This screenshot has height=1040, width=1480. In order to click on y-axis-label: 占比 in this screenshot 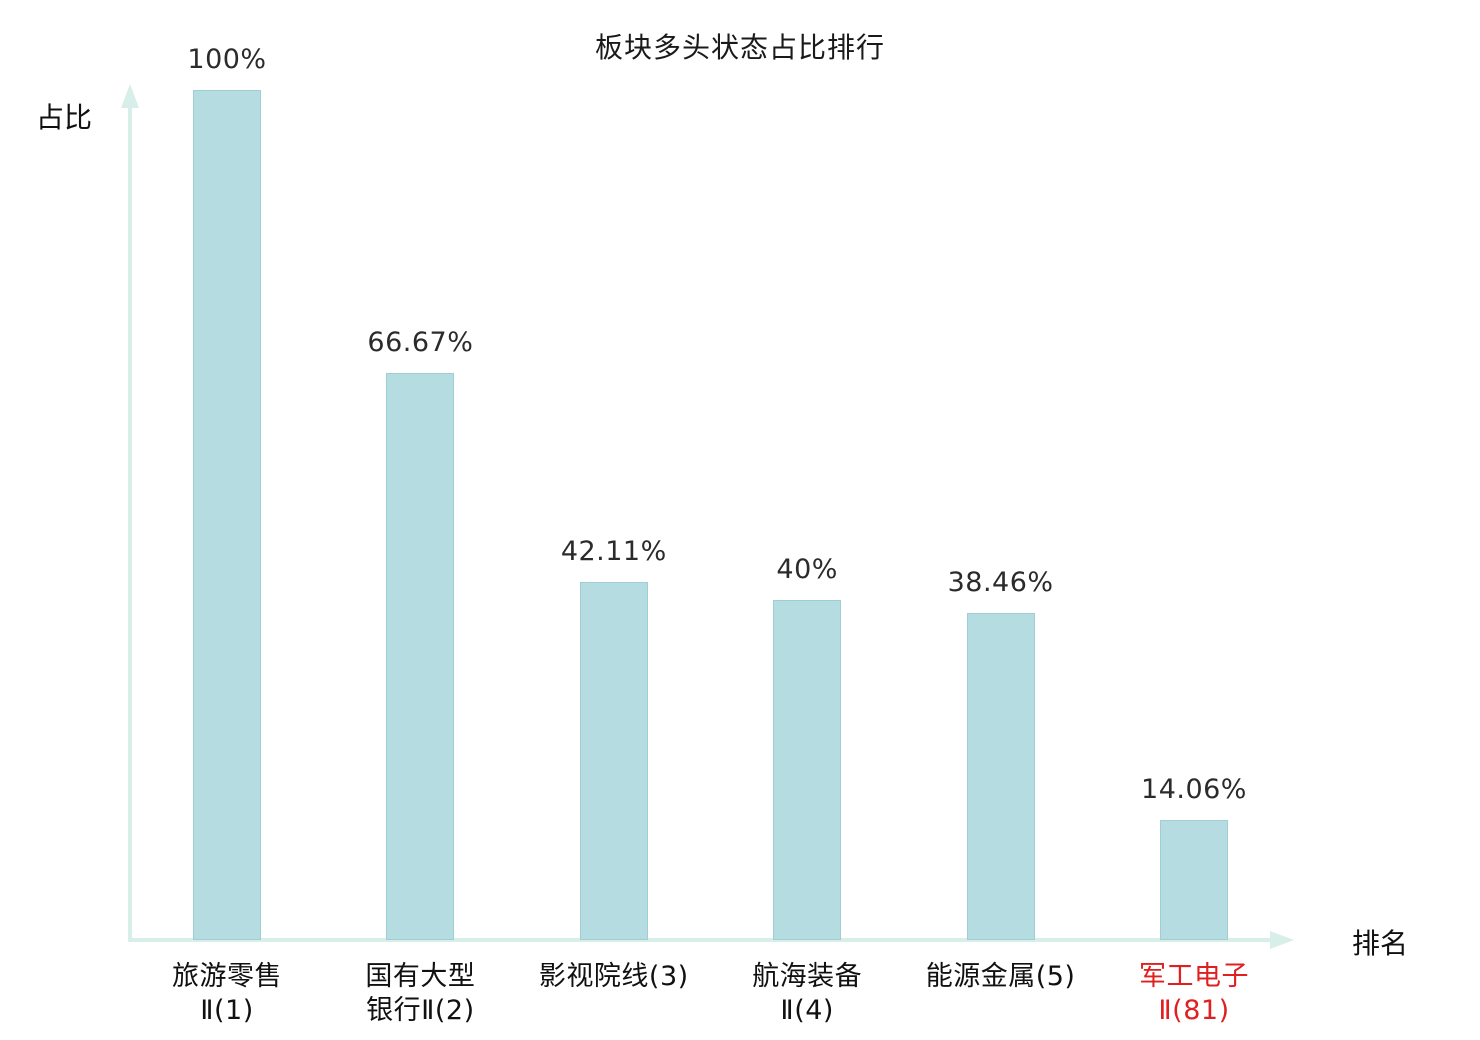, I will do `click(64, 117)`.